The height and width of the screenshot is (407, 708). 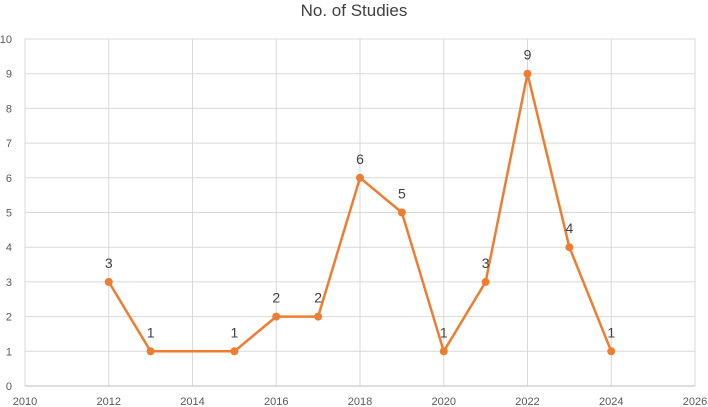 What do you see at coordinates (695, 401) in the screenshot?
I see `x-tick-label: 2026` at bounding box center [695, 401].